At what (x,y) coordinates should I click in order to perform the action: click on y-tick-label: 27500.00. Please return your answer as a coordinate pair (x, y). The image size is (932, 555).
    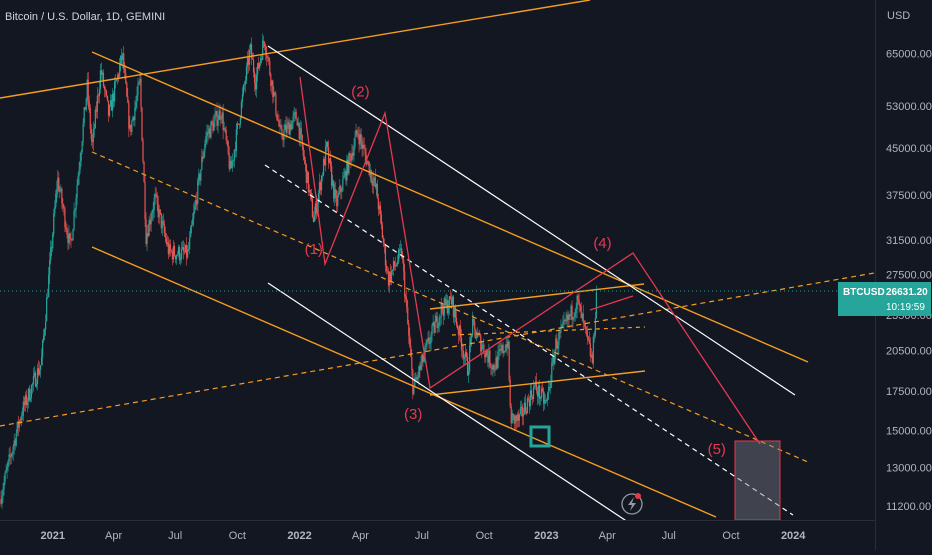
    Looking at the image, I should click on (909, 276).